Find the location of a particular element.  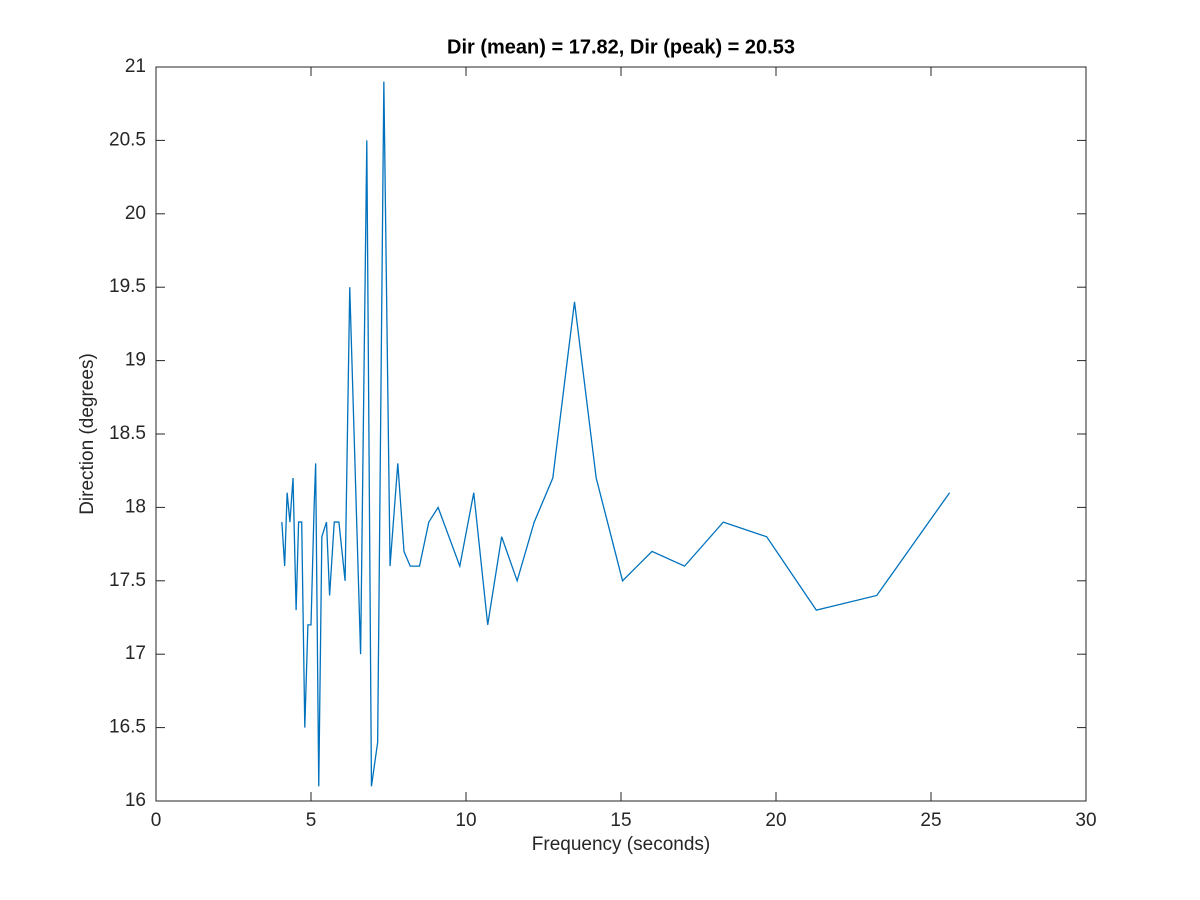

y-axis-label: Direction (degrees) is located at coordinates (87, 434).